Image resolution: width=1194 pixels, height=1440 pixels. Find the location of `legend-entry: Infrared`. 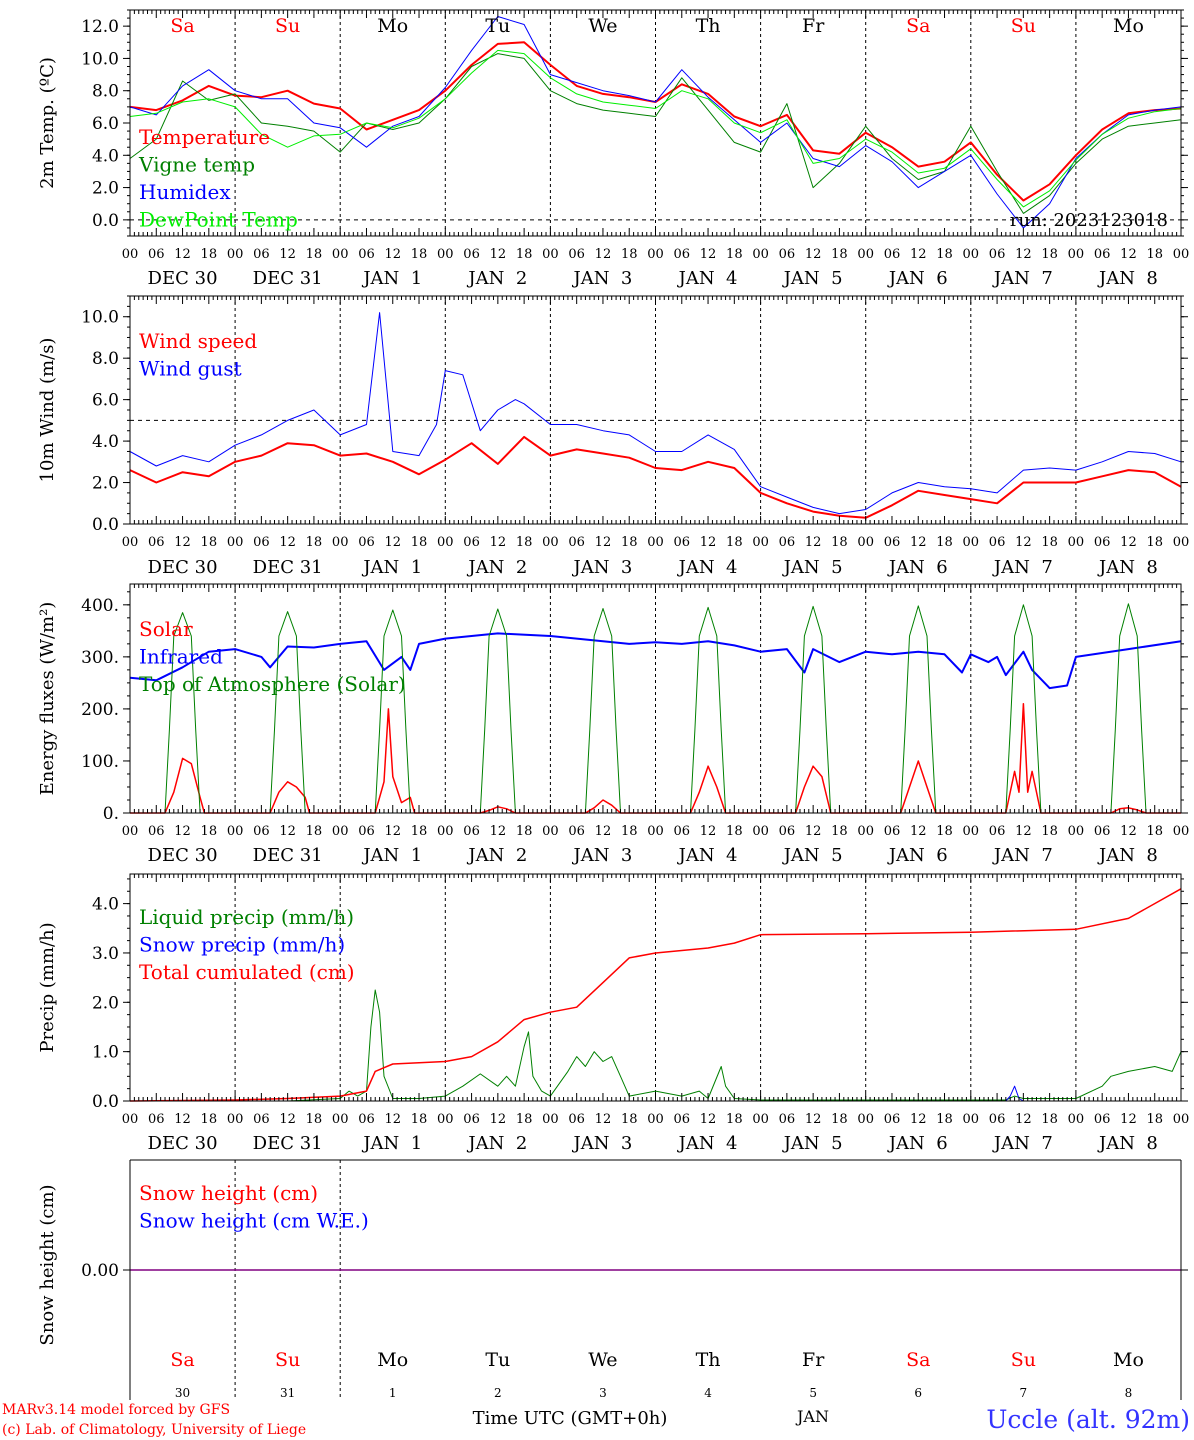

legend-entry: Infrared is located at coordinates (181, 657).